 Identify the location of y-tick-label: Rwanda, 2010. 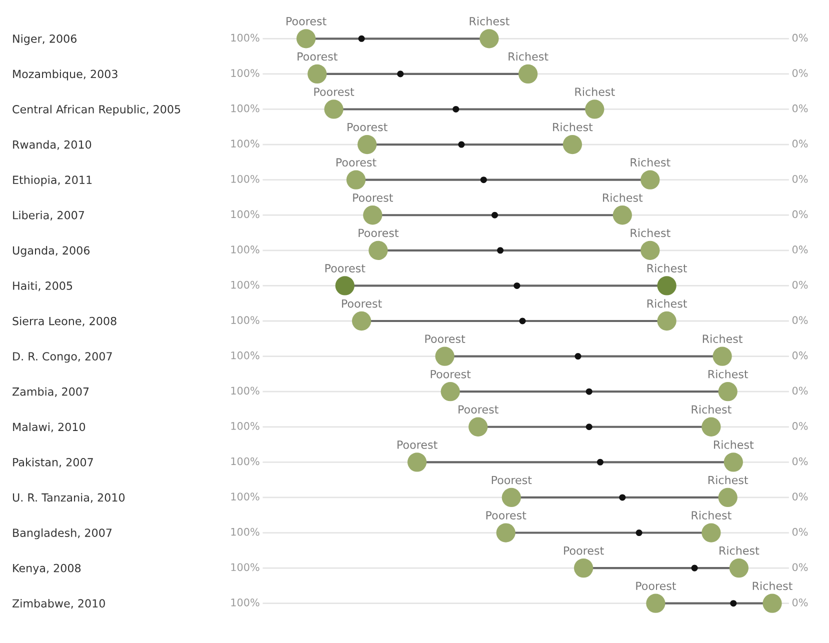
(52, 145).